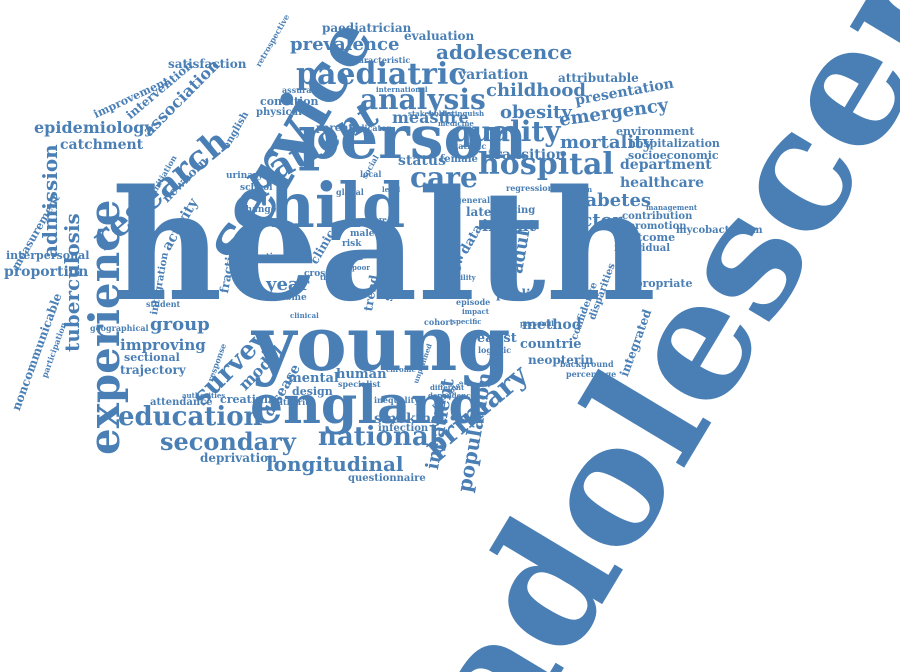 The height and width of the screenshot is (672, 900). What do you see at coordinates (546, 164) in the screenshot?
I see `word-hospital: hospital` at bounding box center [546, 164].